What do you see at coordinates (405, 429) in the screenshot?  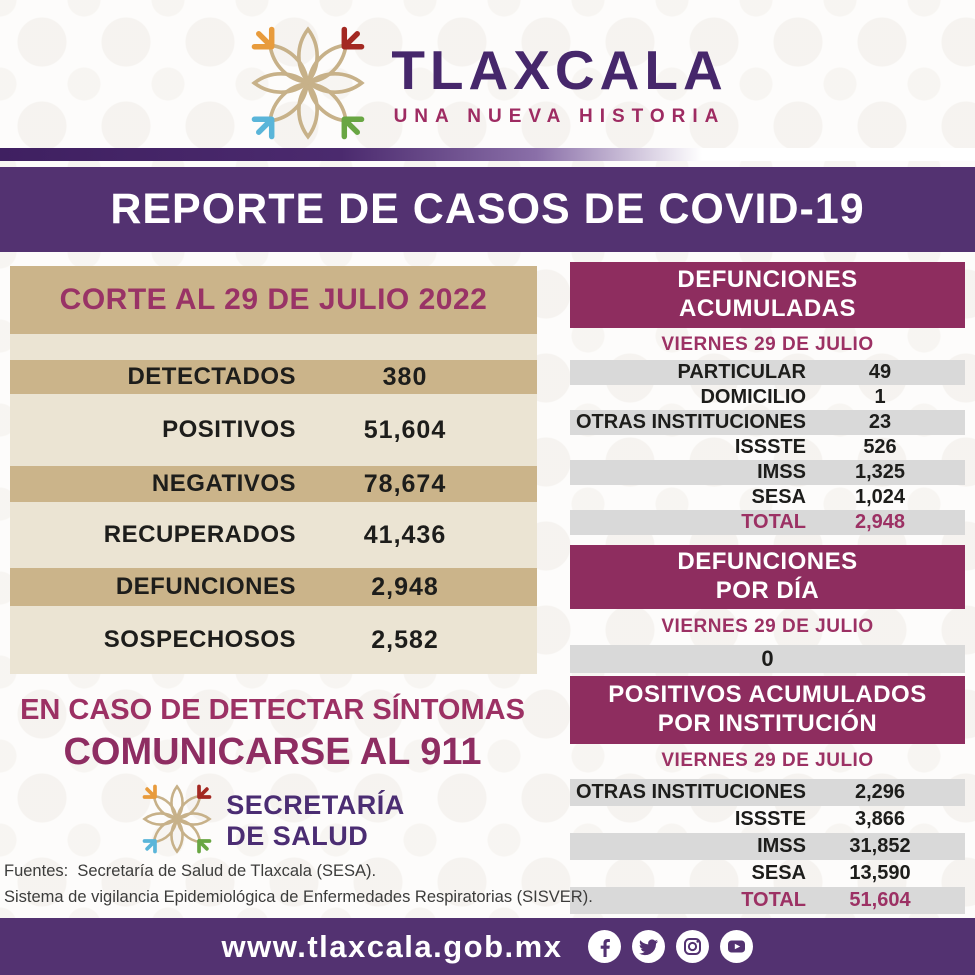 I see `summary-row-value: 51,604` at bounding box center [405, 429].